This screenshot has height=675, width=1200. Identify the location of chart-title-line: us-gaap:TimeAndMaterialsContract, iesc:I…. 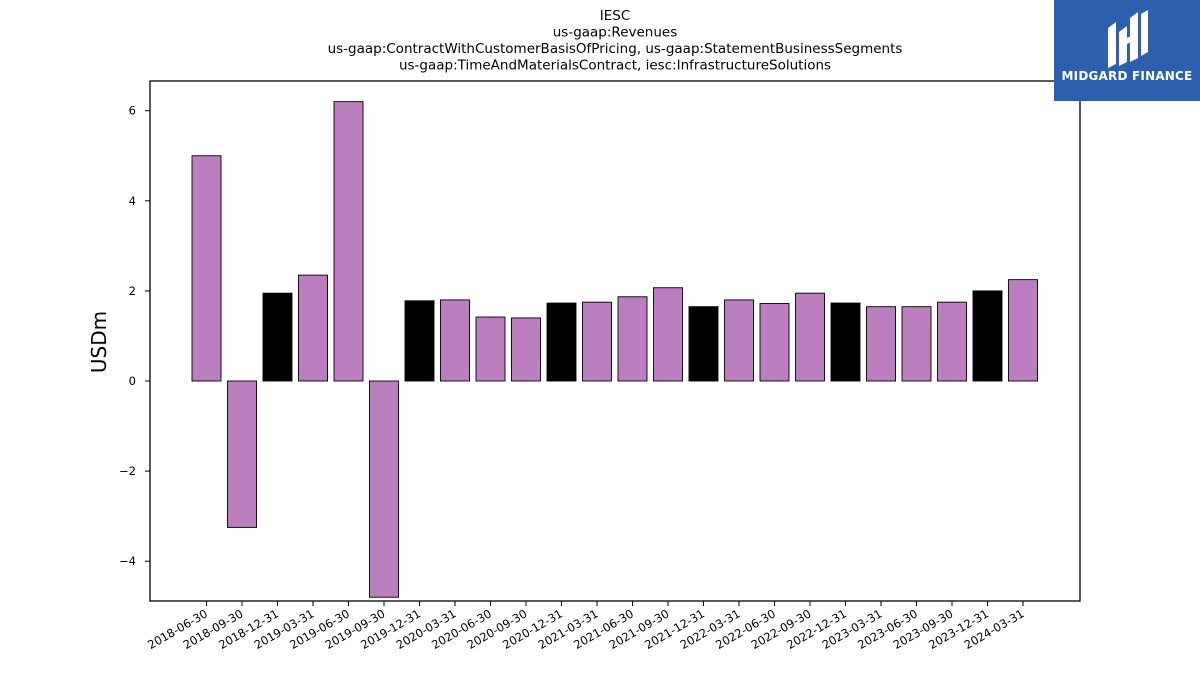
(615, 66).